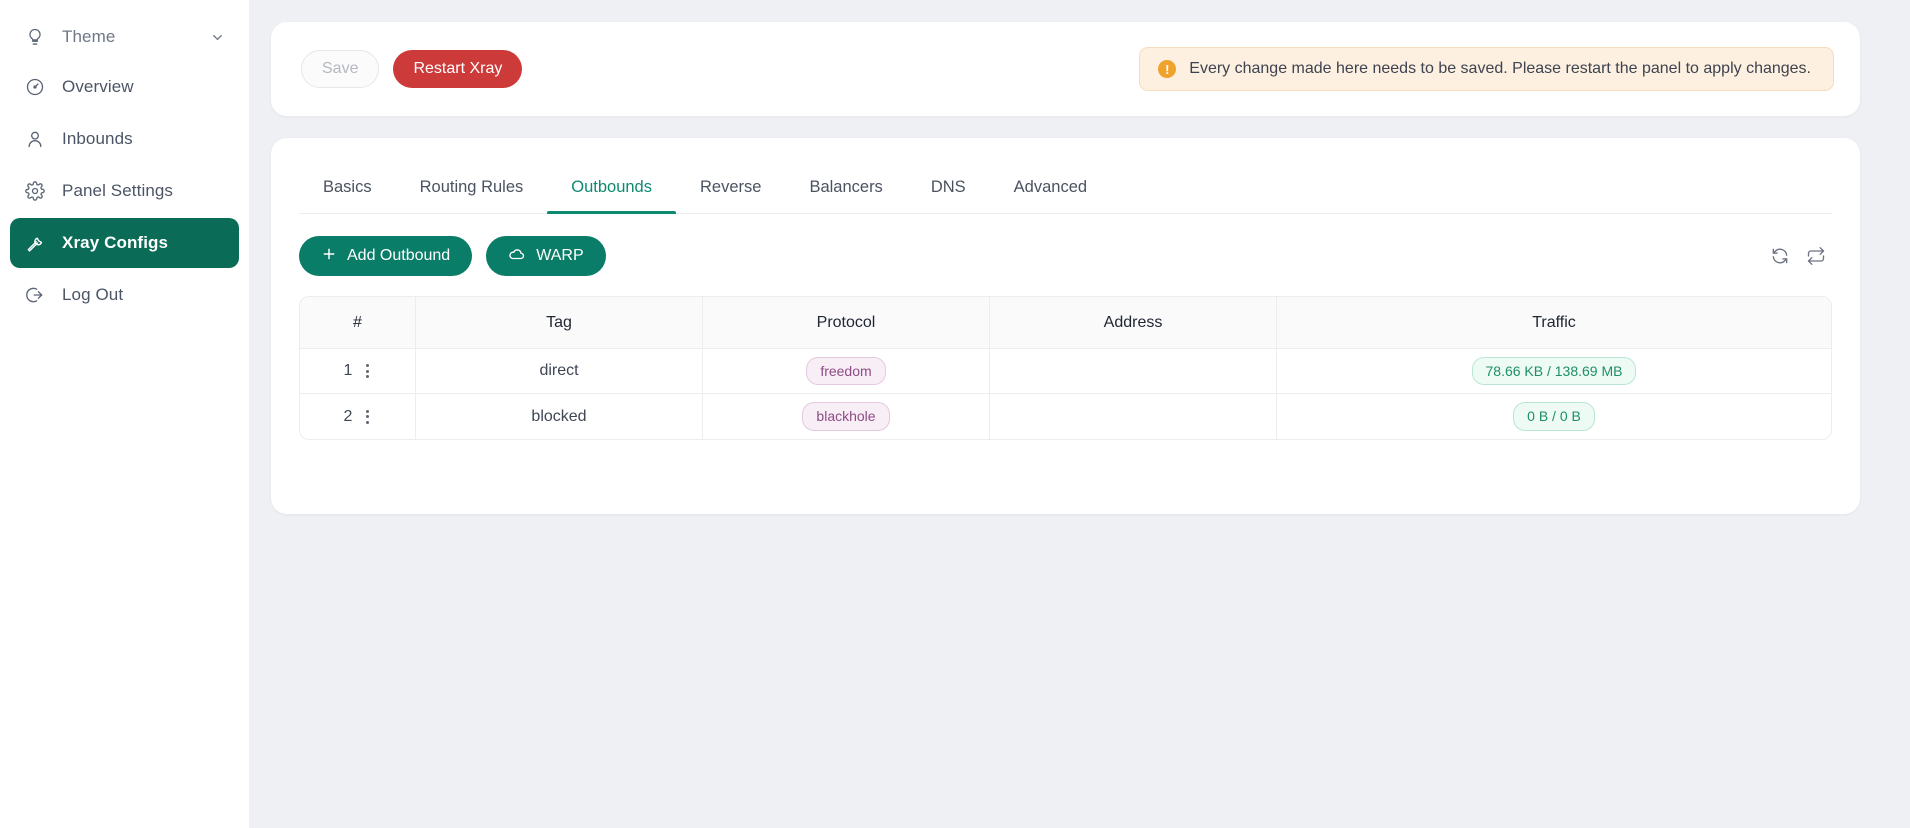  Describe the element at coordinates (35, 243) in the screenshot. I see `wrench-icon` at that location.